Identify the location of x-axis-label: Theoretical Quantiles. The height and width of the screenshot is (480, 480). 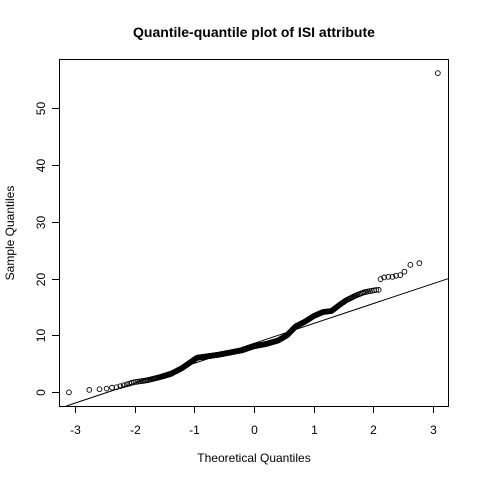
(253, 458).